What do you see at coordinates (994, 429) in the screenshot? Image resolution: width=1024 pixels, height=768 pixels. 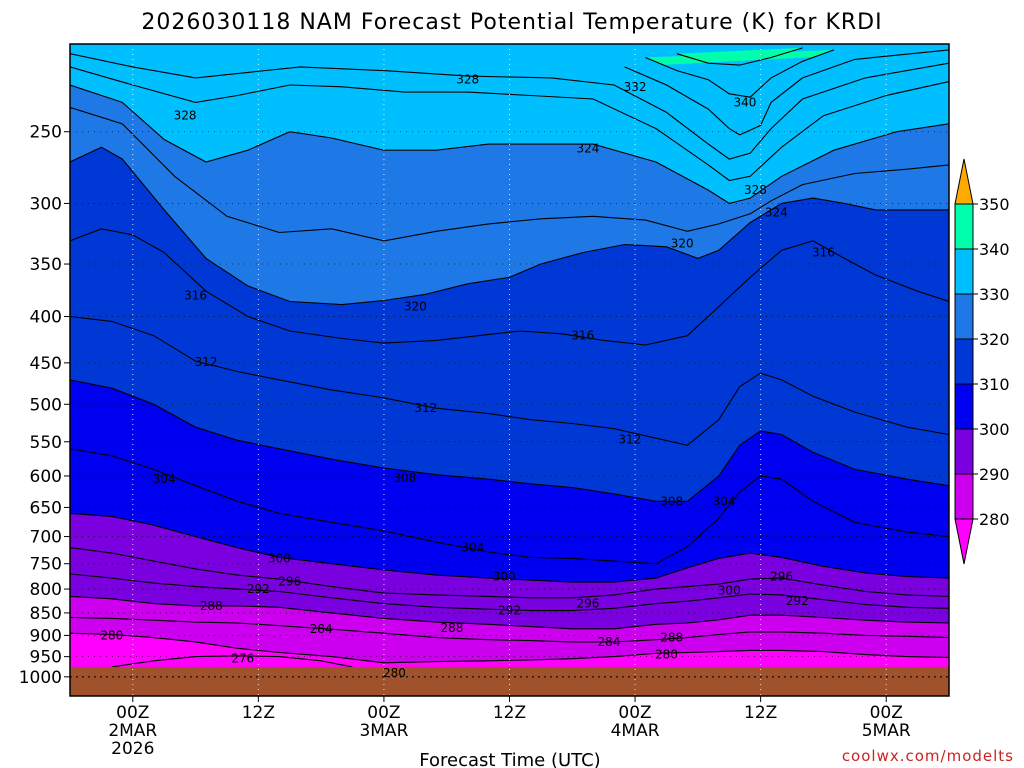 I see `colorbar-label: 300` at bounding box center [994, 429].